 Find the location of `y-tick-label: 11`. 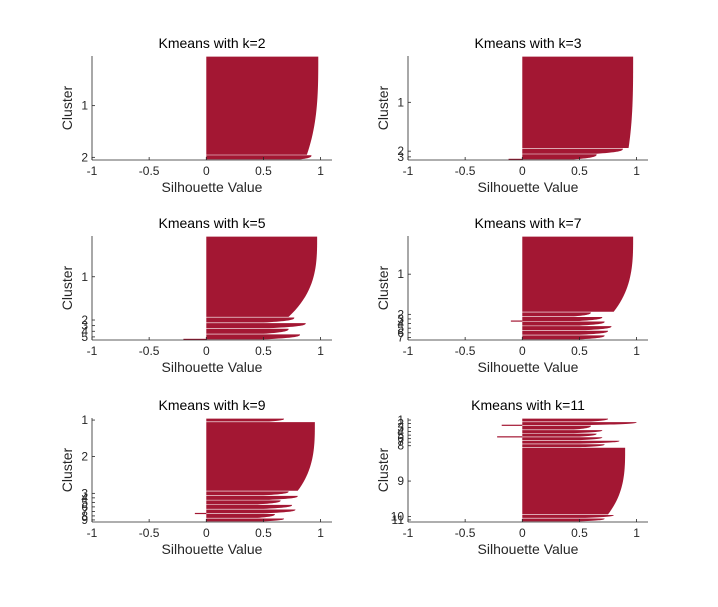

y-tick-label: 11 is located at coordinates (398, 520).